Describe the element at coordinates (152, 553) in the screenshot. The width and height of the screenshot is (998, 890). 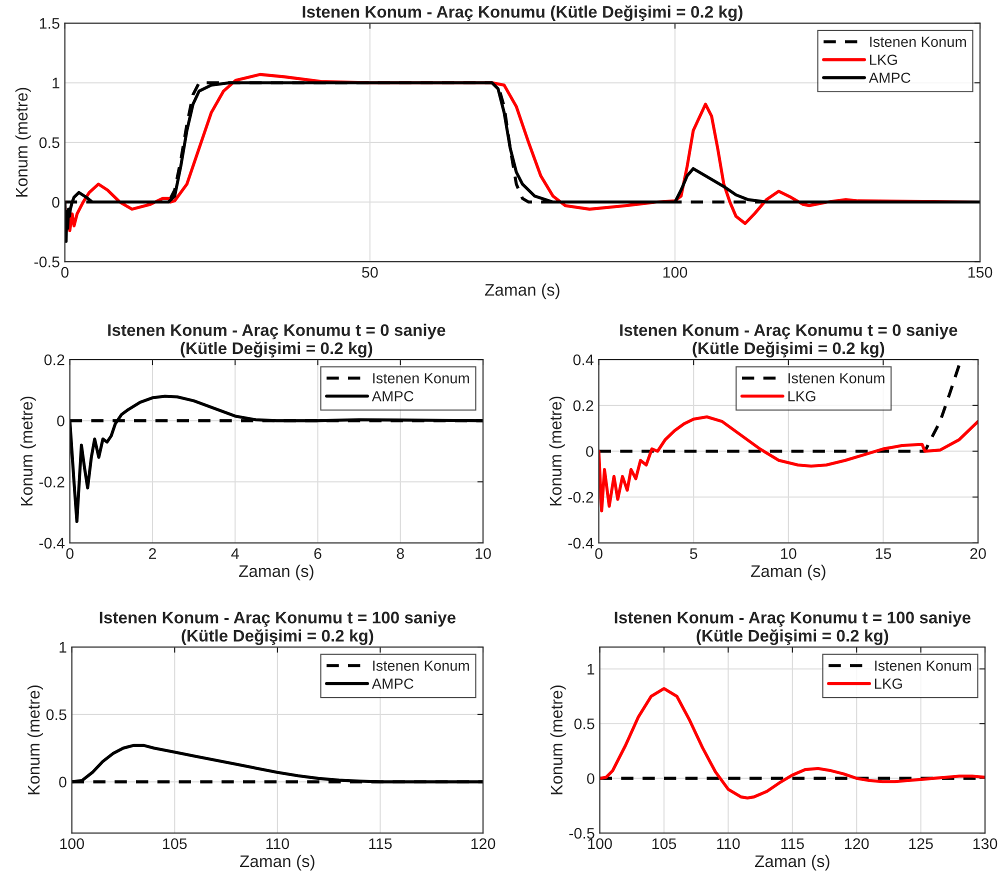
I see `x-tick-label: 2` at that location.